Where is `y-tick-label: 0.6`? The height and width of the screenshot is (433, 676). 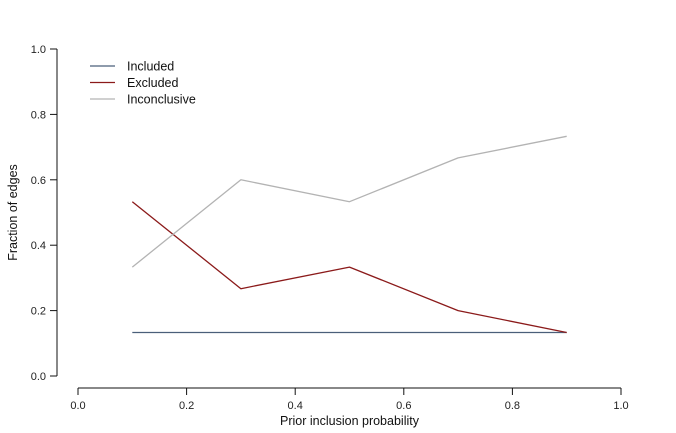
y-tick-label: 0.6 is located at coordinates (38, 181).